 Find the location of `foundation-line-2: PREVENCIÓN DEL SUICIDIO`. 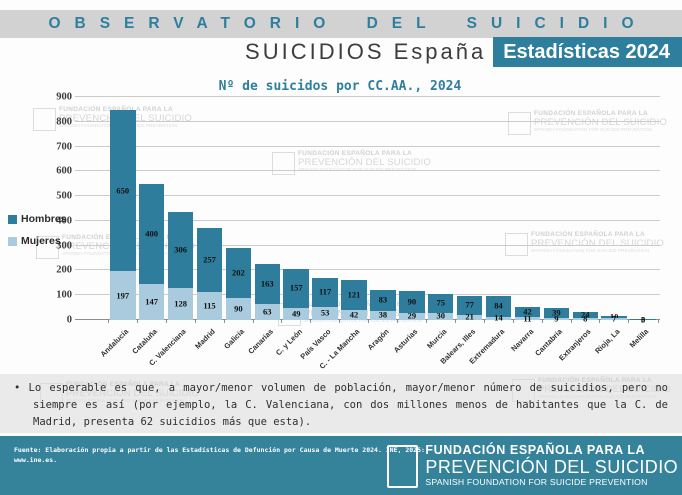

foundation-line-2: PREVENCIÓN DEL SUICIDIO is located at coordinates (551, 467).